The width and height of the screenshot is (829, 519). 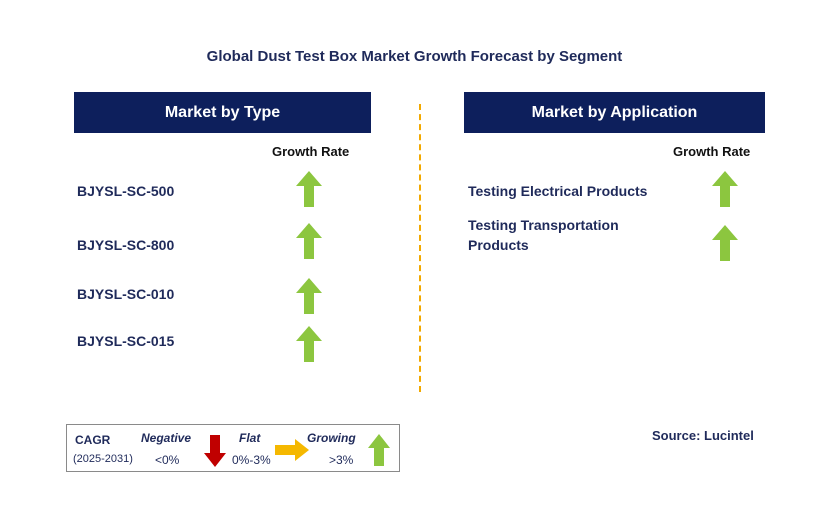 What do you see at coordinates (93, 440) in the screenshot?
I see `legend-cagr-label: CAGR` at bounding box center [93, 440].